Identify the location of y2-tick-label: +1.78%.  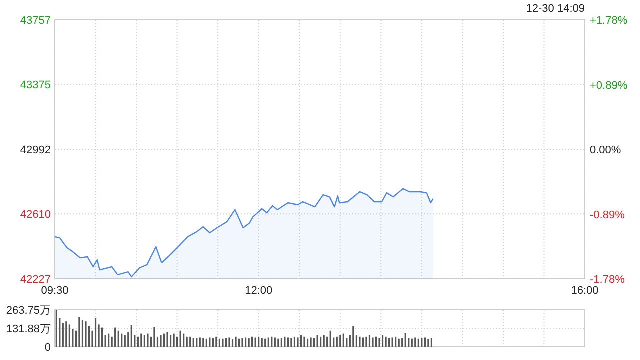
(609, 21).